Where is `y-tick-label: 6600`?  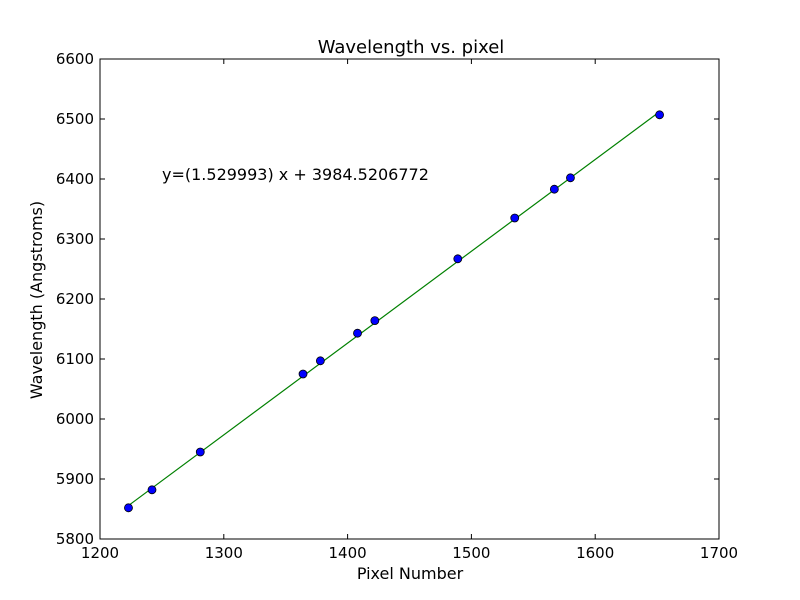 y-tick-label: 6600 is located at coordinates (75, 59).